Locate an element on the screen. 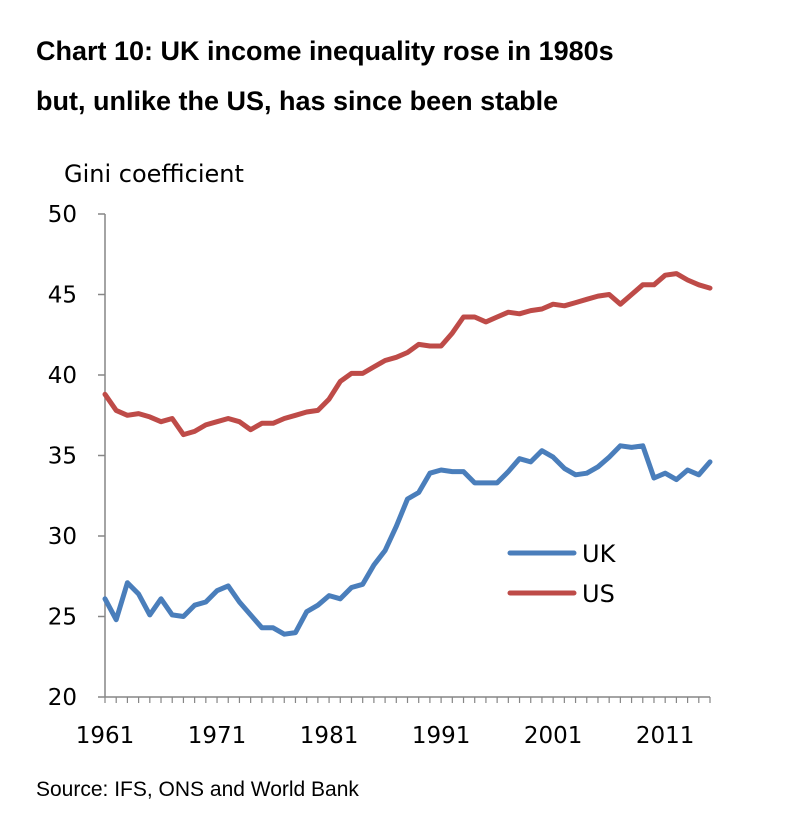 The image size is (790, 838). y-tick-label: 25 is located at coordinates (62, 618).